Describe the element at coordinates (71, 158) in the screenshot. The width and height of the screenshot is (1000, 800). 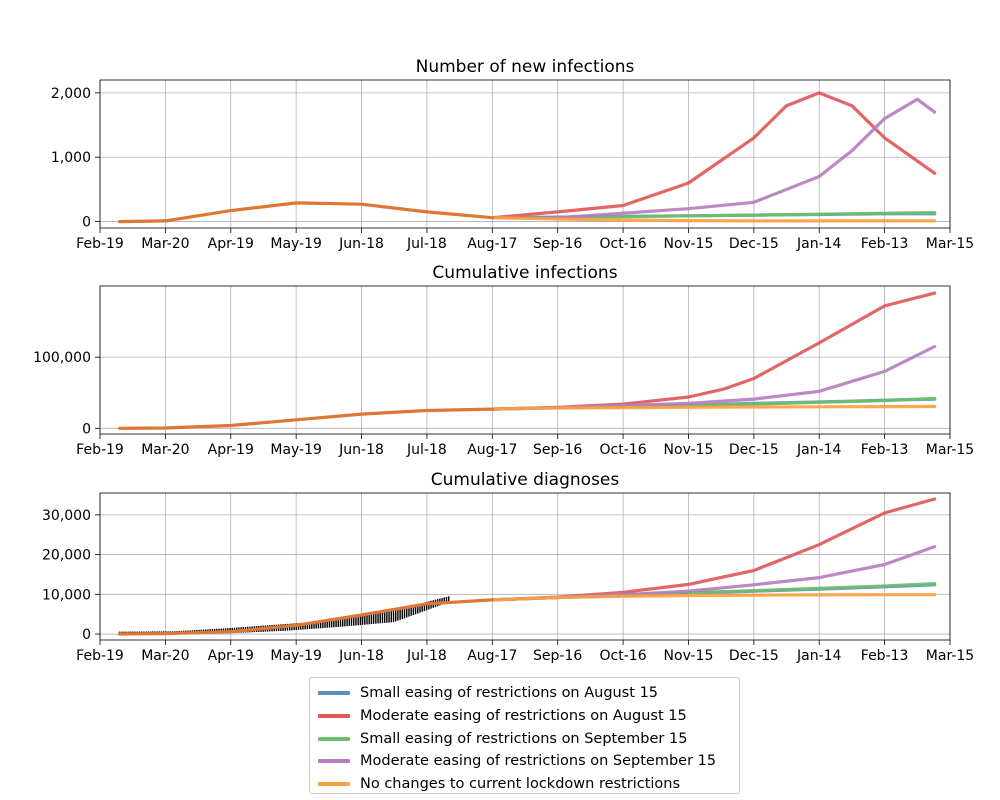
I see `y-tick-label: 1,000` at that location.